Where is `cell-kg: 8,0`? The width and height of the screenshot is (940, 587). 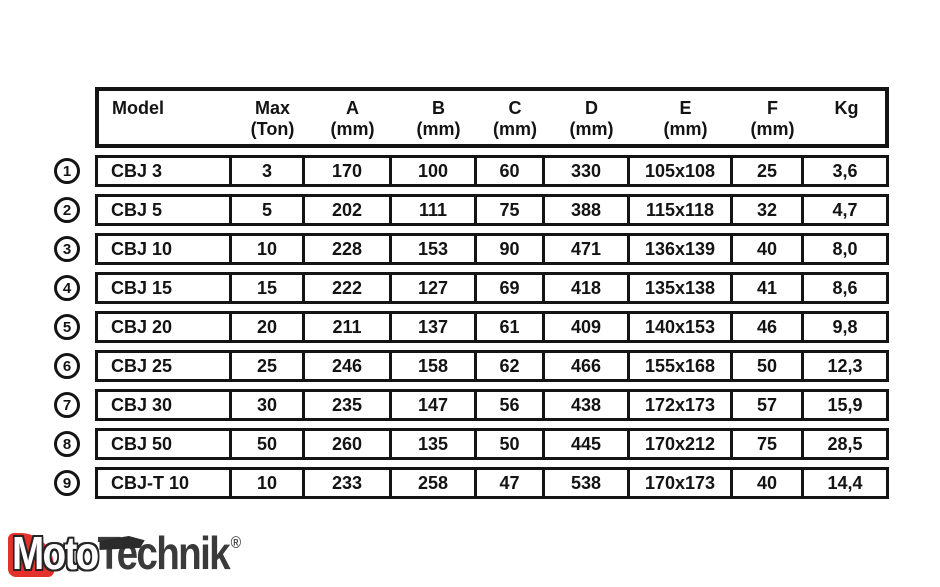 cell-kg: 8,0 is located at coordinates (845, 248).